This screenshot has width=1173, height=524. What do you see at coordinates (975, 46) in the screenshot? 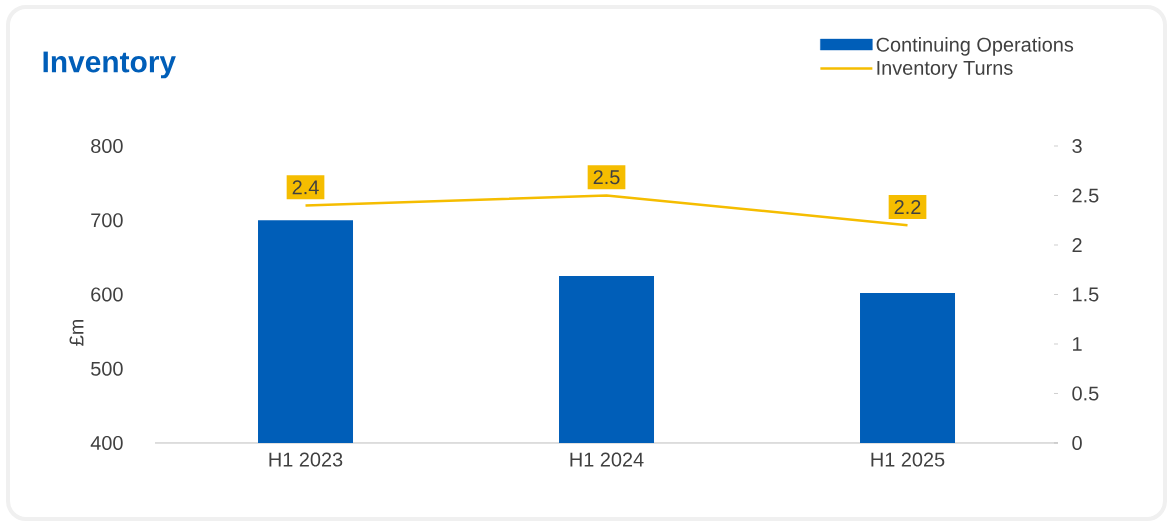
I see `legend-label: Continuing Operations` at bounding box center [975, 46].